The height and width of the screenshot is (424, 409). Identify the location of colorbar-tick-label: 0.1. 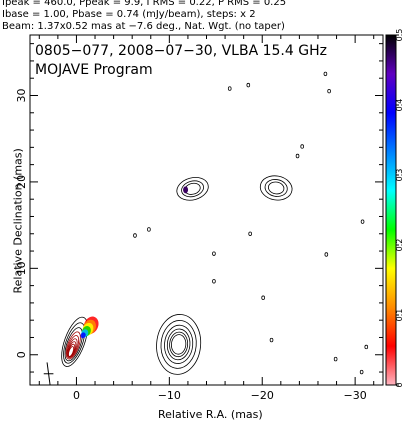
(399, 315).